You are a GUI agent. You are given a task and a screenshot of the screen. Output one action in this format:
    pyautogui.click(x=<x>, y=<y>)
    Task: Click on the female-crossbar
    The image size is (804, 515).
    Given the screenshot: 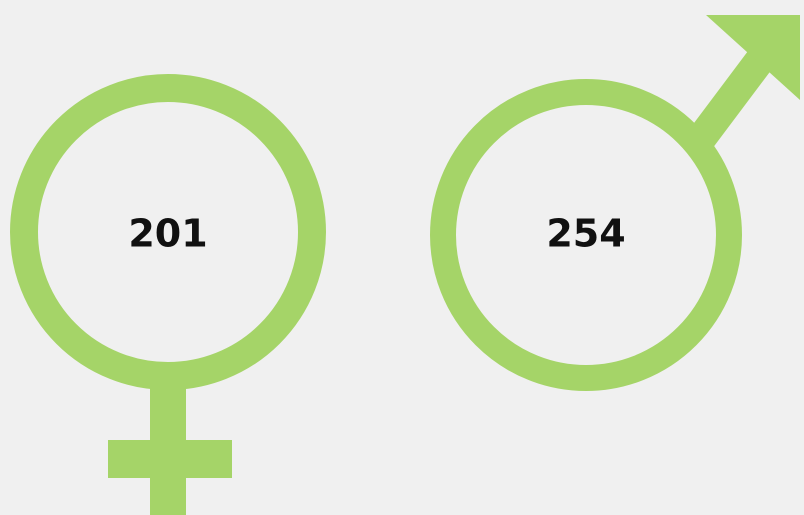 What is the action you would take?
    pyautogui.click(x=170, y=459)
    